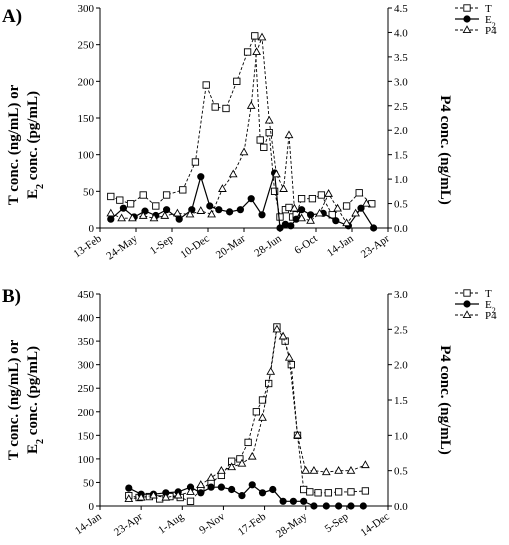 The width and height of the screenshot is (509, 545). I want to click on panel-b-x-tick-label: 5-Sep, so click(337, 522).